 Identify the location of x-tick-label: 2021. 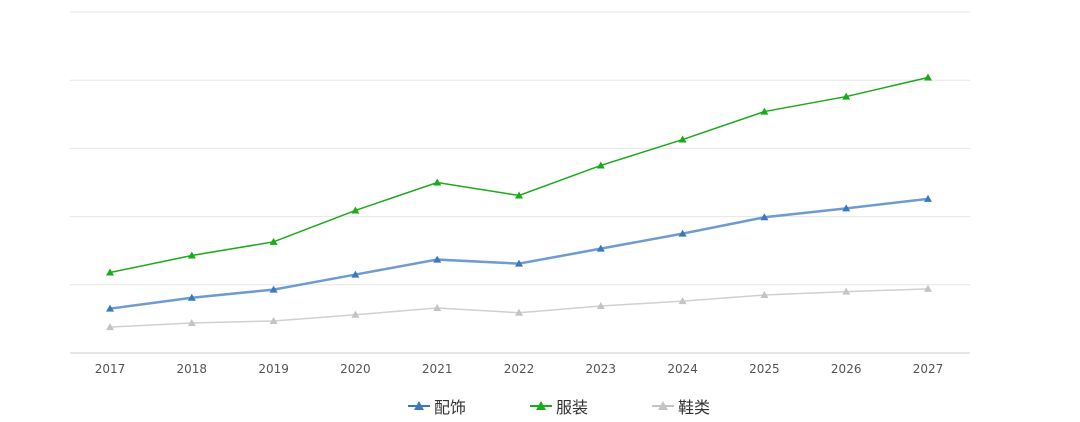
(437, 369).